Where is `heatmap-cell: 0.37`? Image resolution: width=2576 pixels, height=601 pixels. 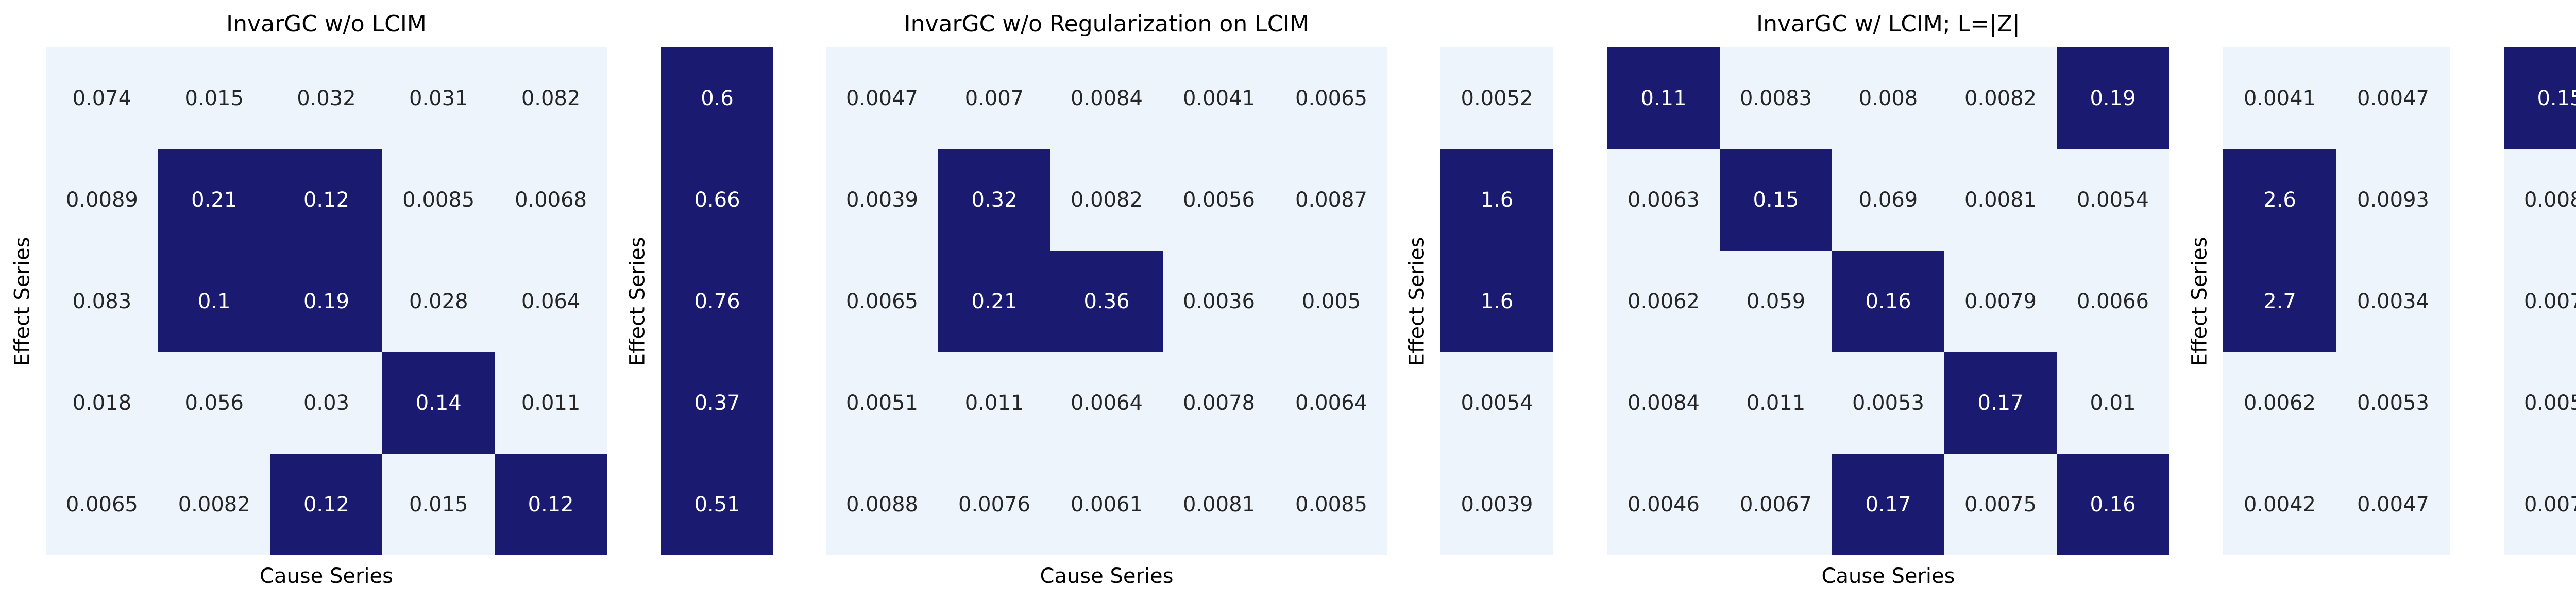
heatmap-cell: 0.37 is located at coordinates (717, 403).